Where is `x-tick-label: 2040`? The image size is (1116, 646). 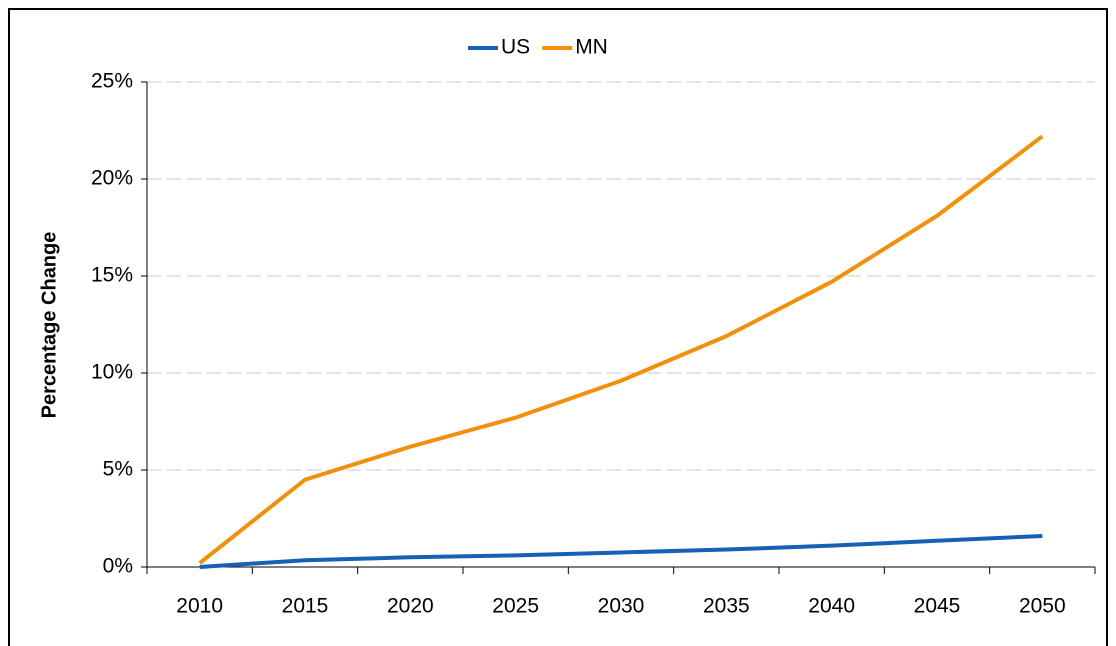
x-tick-label: 2040 is located at coordinates (831, 606).